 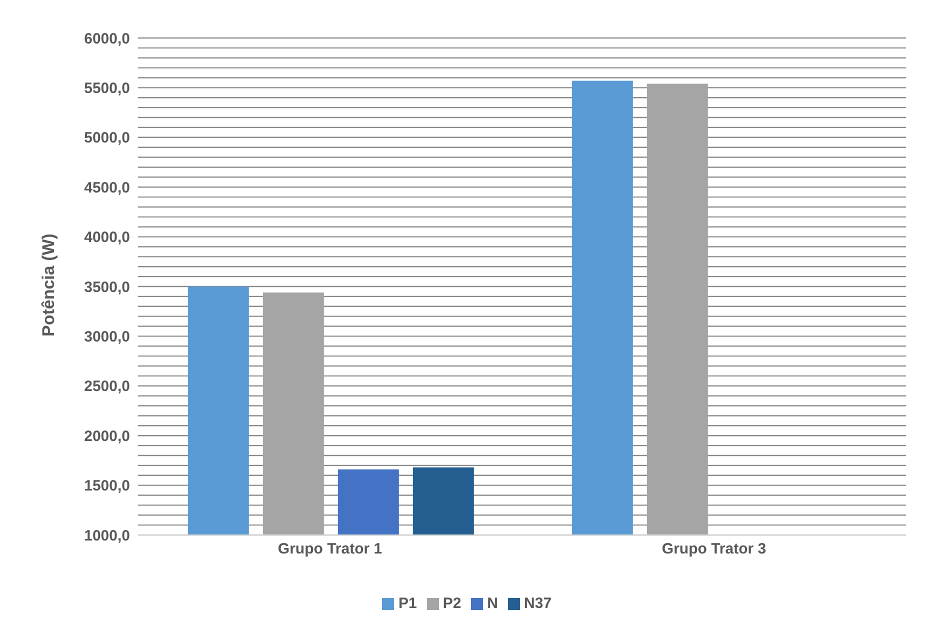 I want to click on y-tick-label: 5000,0, so click(x=107, y=138).